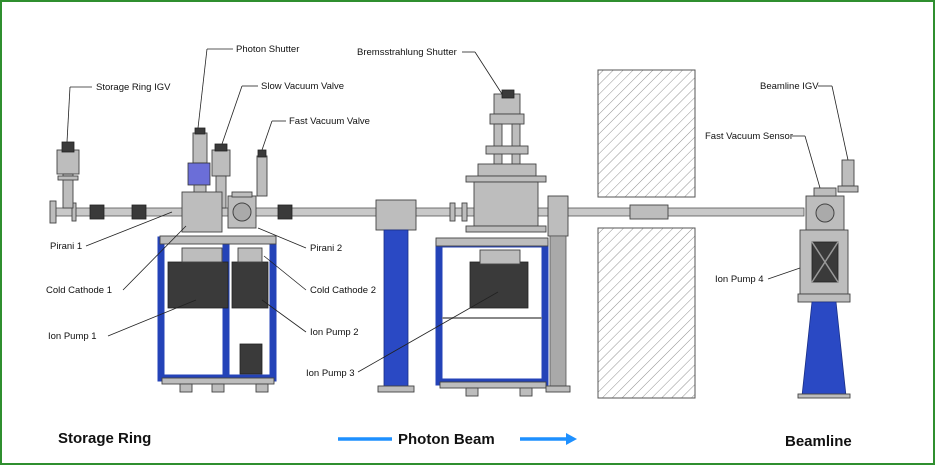 Image resolution: width=935 pixels, height=465 pixels. Describe the element at coordinates (646, 313) in the screenshot. I see `shield-wall-lower` at that location.